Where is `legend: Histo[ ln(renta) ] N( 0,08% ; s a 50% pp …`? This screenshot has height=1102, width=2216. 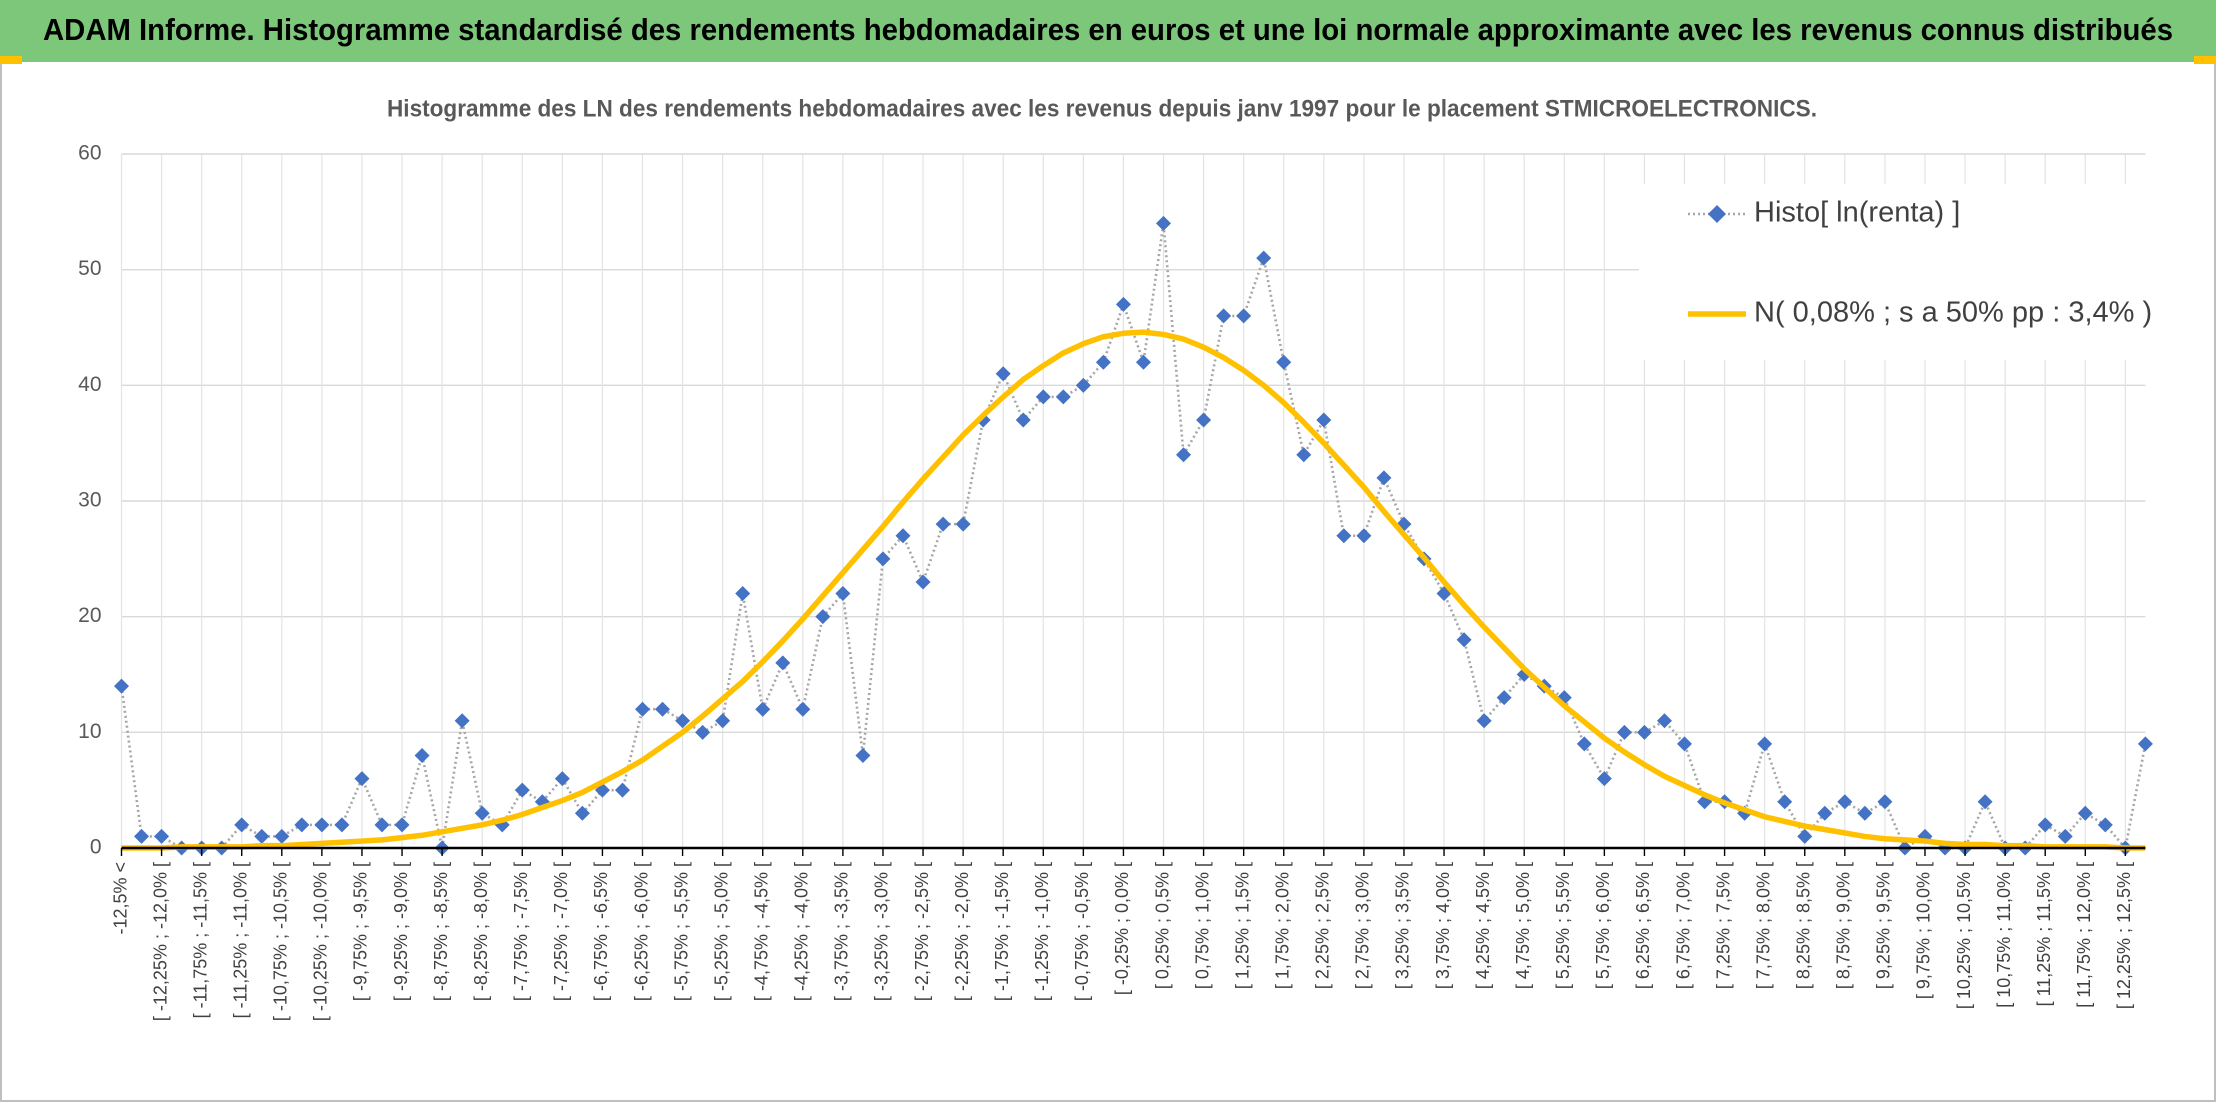
legend: Histo[ ln(renta) ] N( 0,08% ; s a 50% pp … is located at coordinates (1895, 272).